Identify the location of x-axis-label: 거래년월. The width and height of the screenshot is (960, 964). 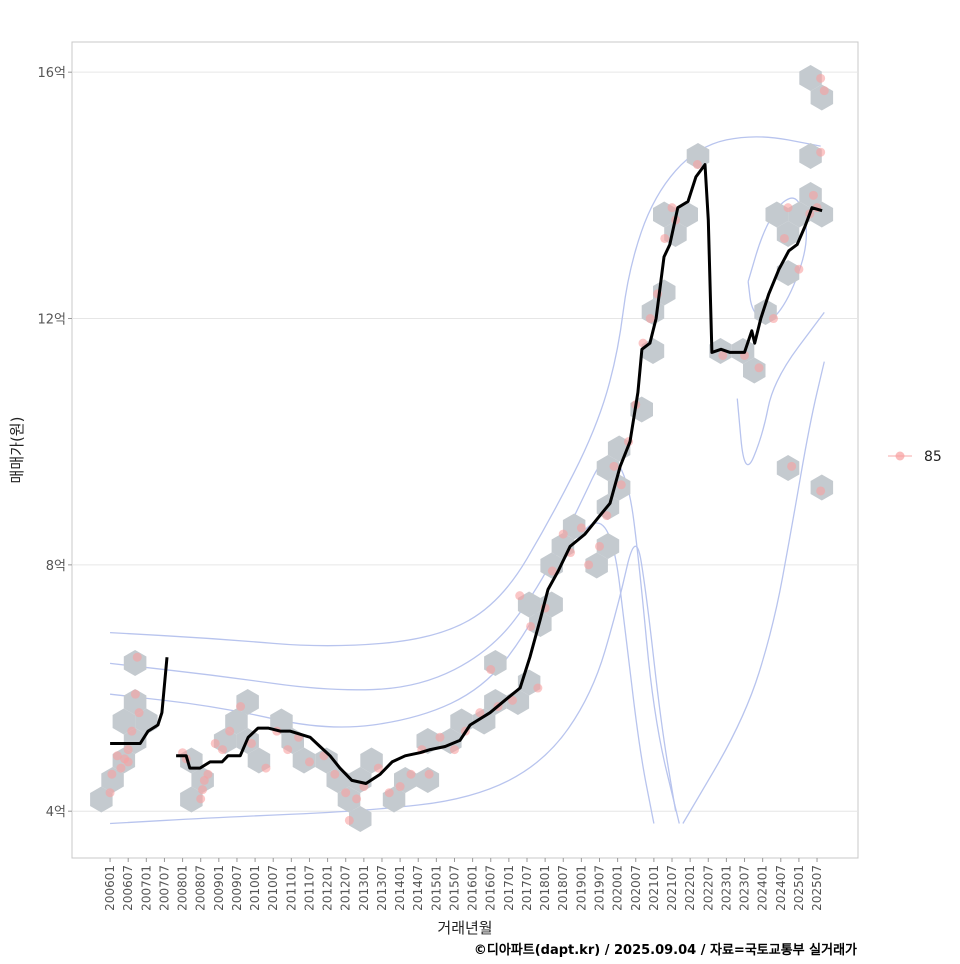
(464, 928).